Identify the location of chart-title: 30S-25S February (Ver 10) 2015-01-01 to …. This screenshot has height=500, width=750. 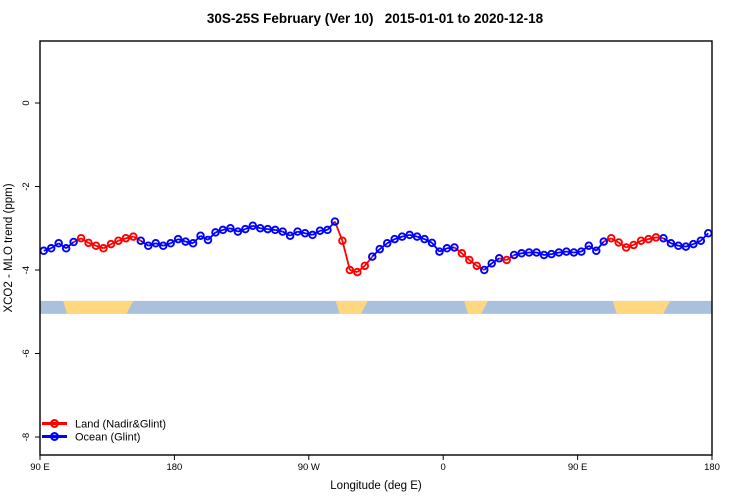
(375, 18).